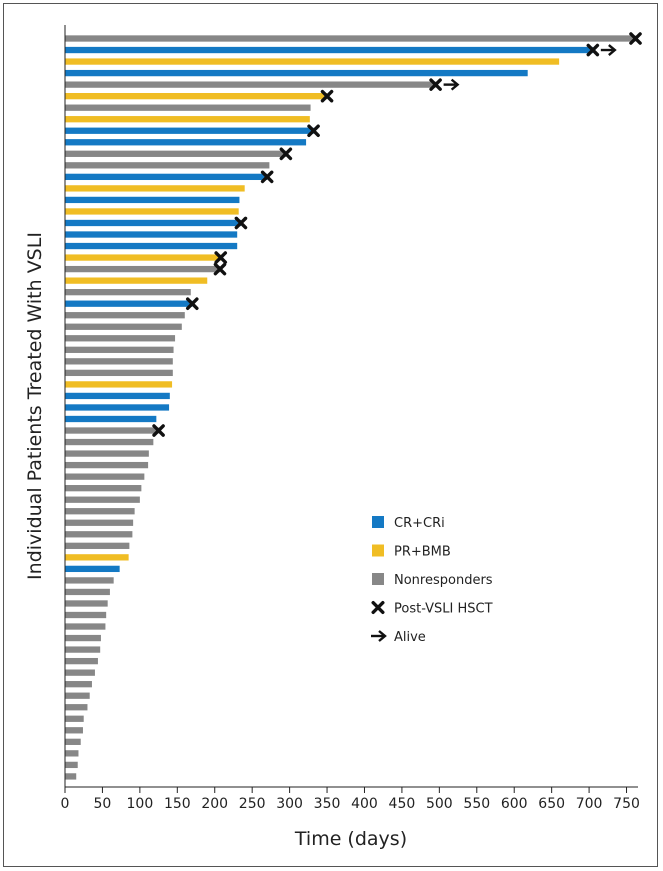 The image size is (663, 871). I want to click on x-tick-label: 450, so click(402, 804).